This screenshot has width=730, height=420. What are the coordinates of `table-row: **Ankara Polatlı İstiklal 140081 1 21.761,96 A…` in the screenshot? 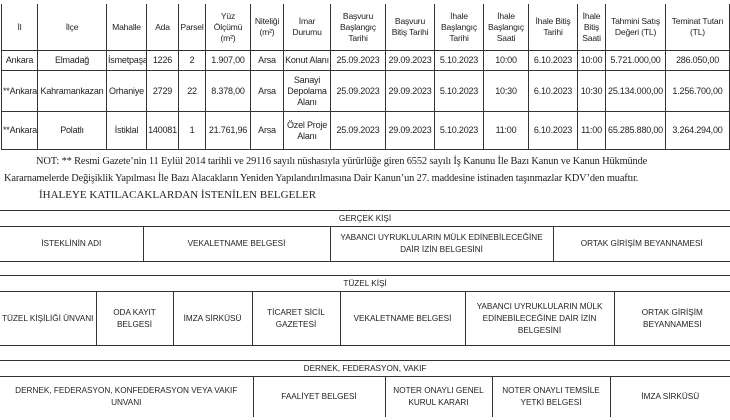 It's located at (365, 130).